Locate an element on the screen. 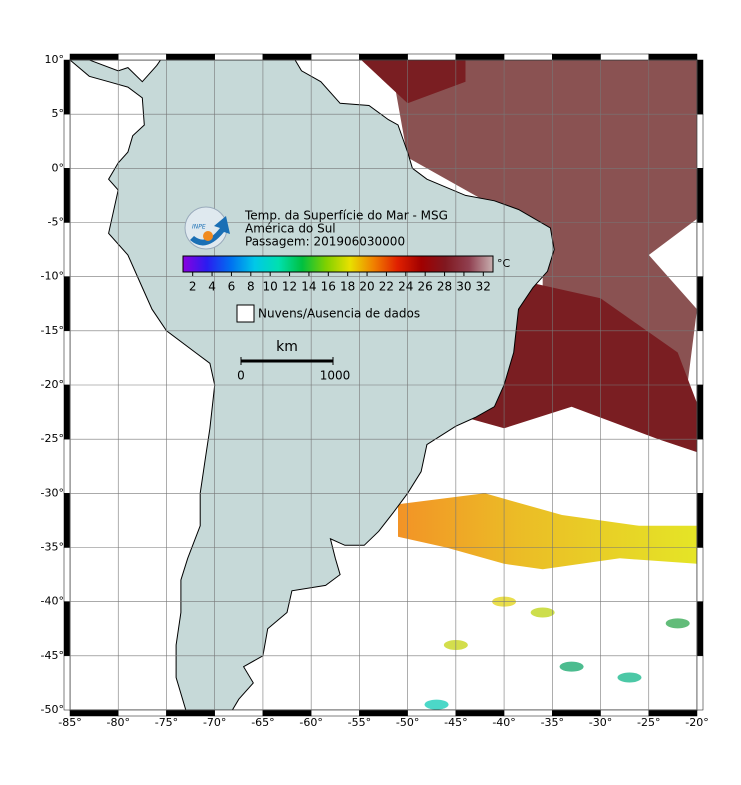 The width and height of the screenshot is (741, 785). y-tick-label: -25° is located at coordinates (52, 438).